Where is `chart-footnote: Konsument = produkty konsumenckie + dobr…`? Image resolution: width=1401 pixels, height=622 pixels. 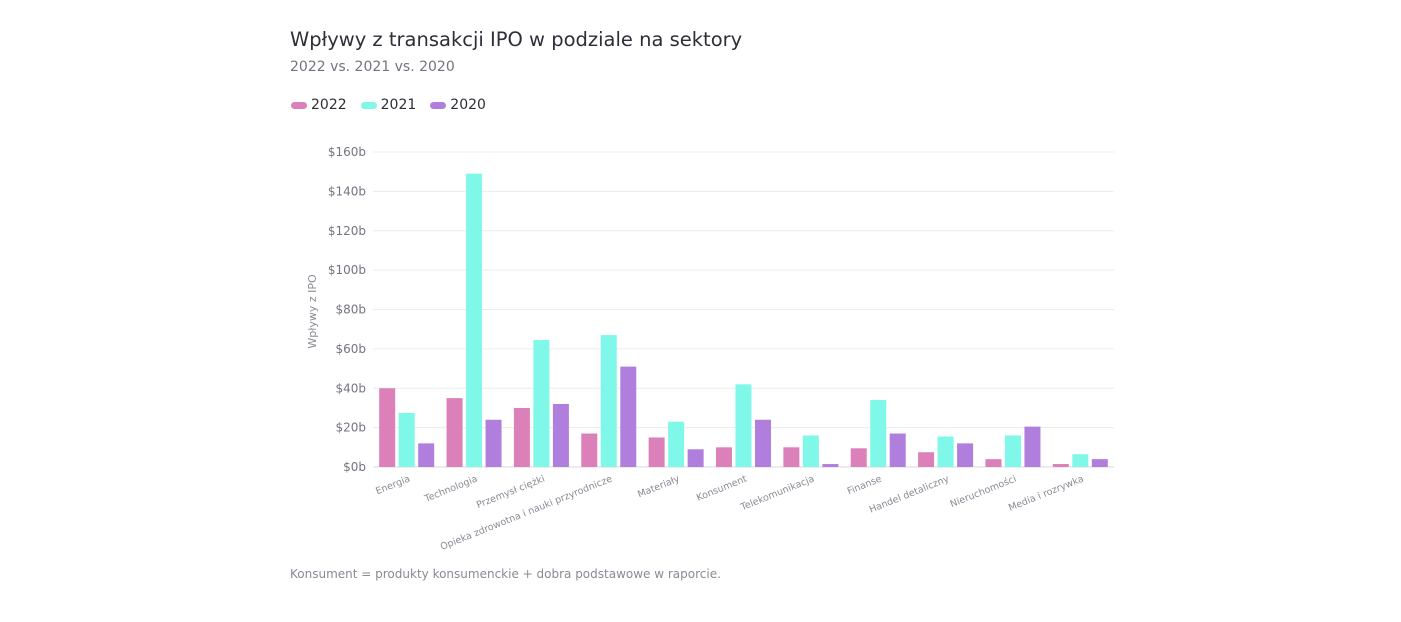
chart-footnote: Konsument = produkty konsumenckie + dobr… is located at coordinates (505, 574).